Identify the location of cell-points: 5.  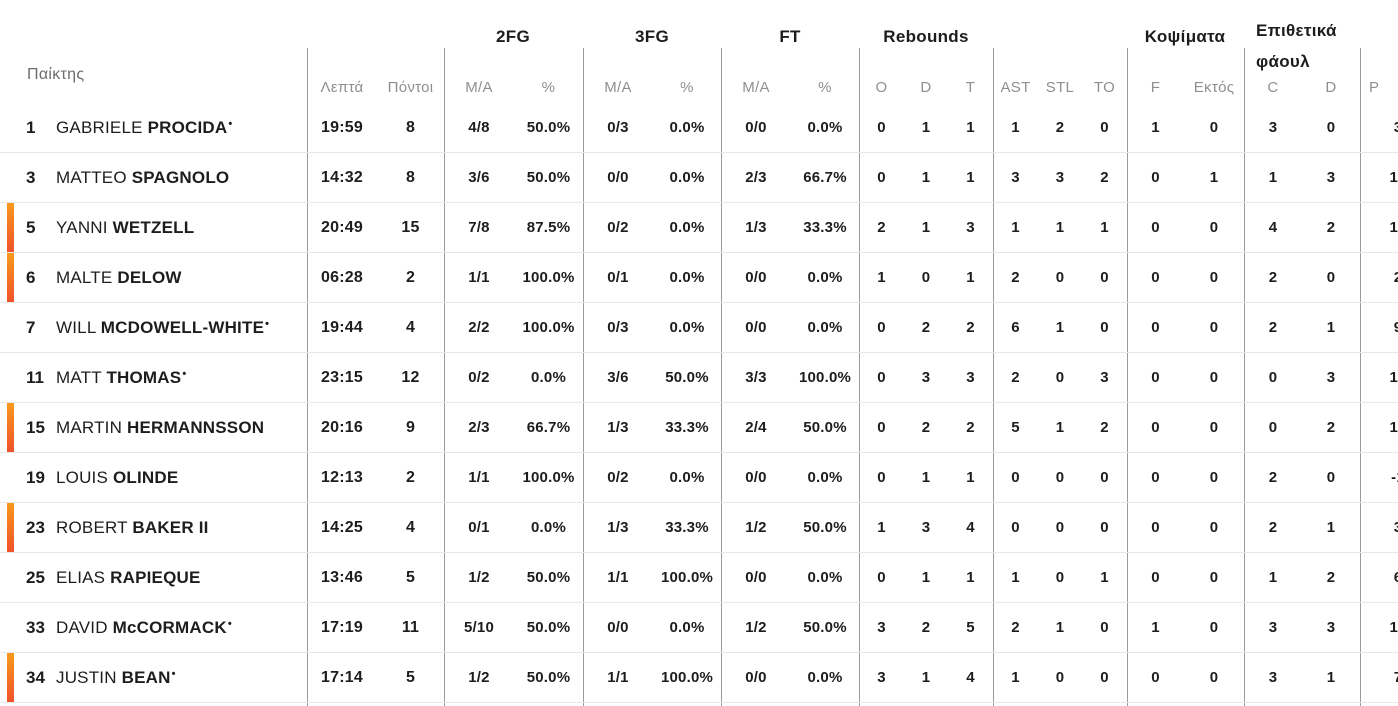
(410, 677).